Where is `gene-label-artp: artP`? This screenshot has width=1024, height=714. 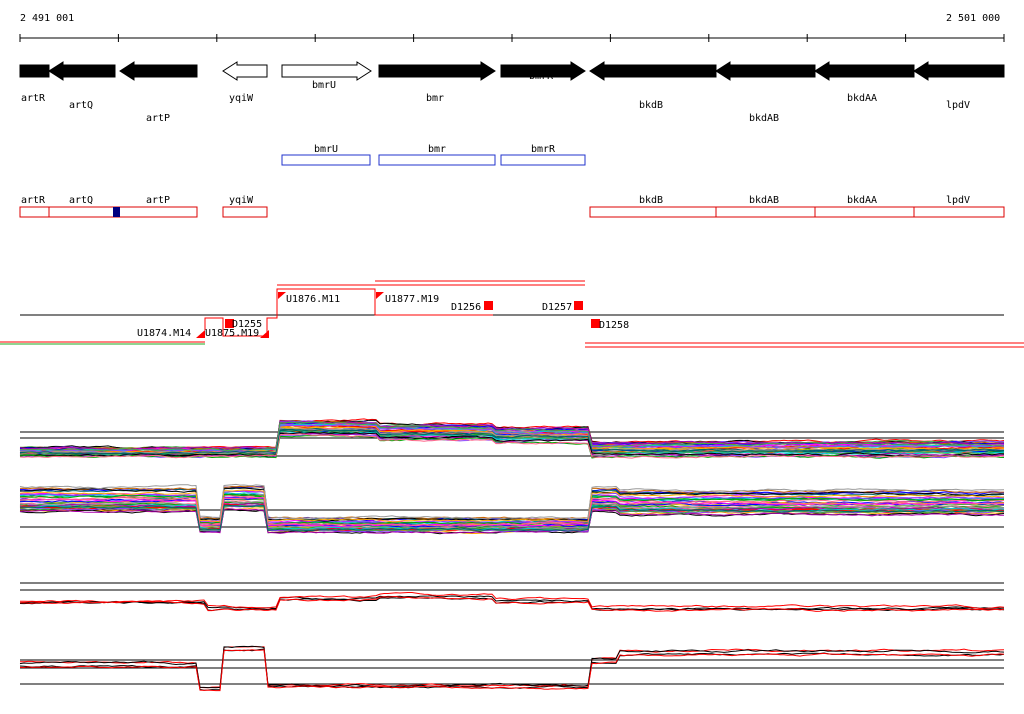
gene-label-artp: artP is located at coordinates (158, 118).